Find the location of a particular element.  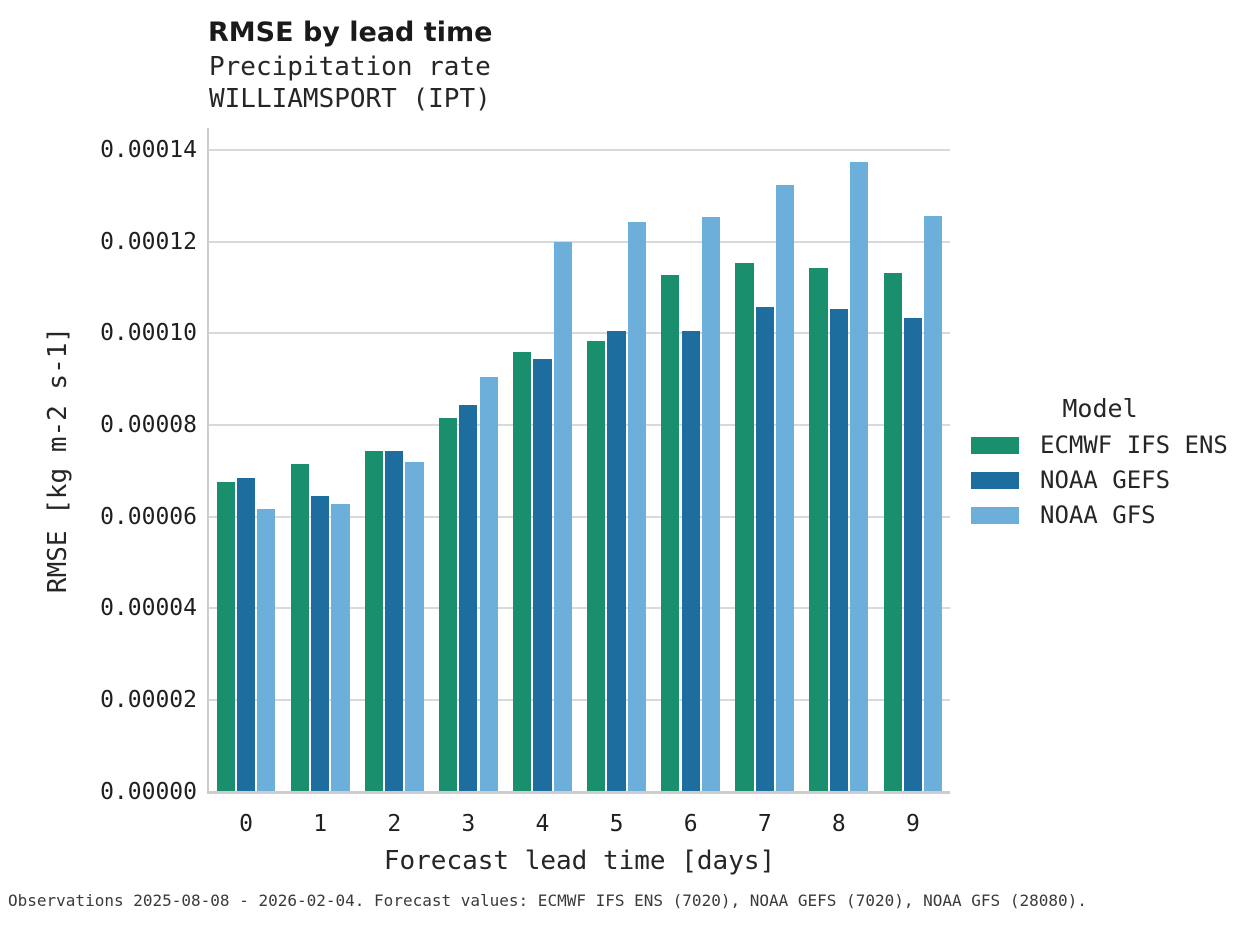

legend-label: NOAA GFS is located at coordinates (1098, 515).